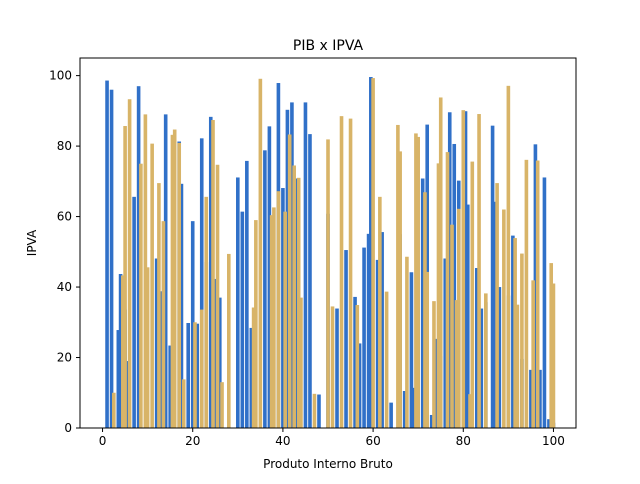 The image size is (640, 484). I want to click on x-tick-label-40: 40, so click(282, 441).